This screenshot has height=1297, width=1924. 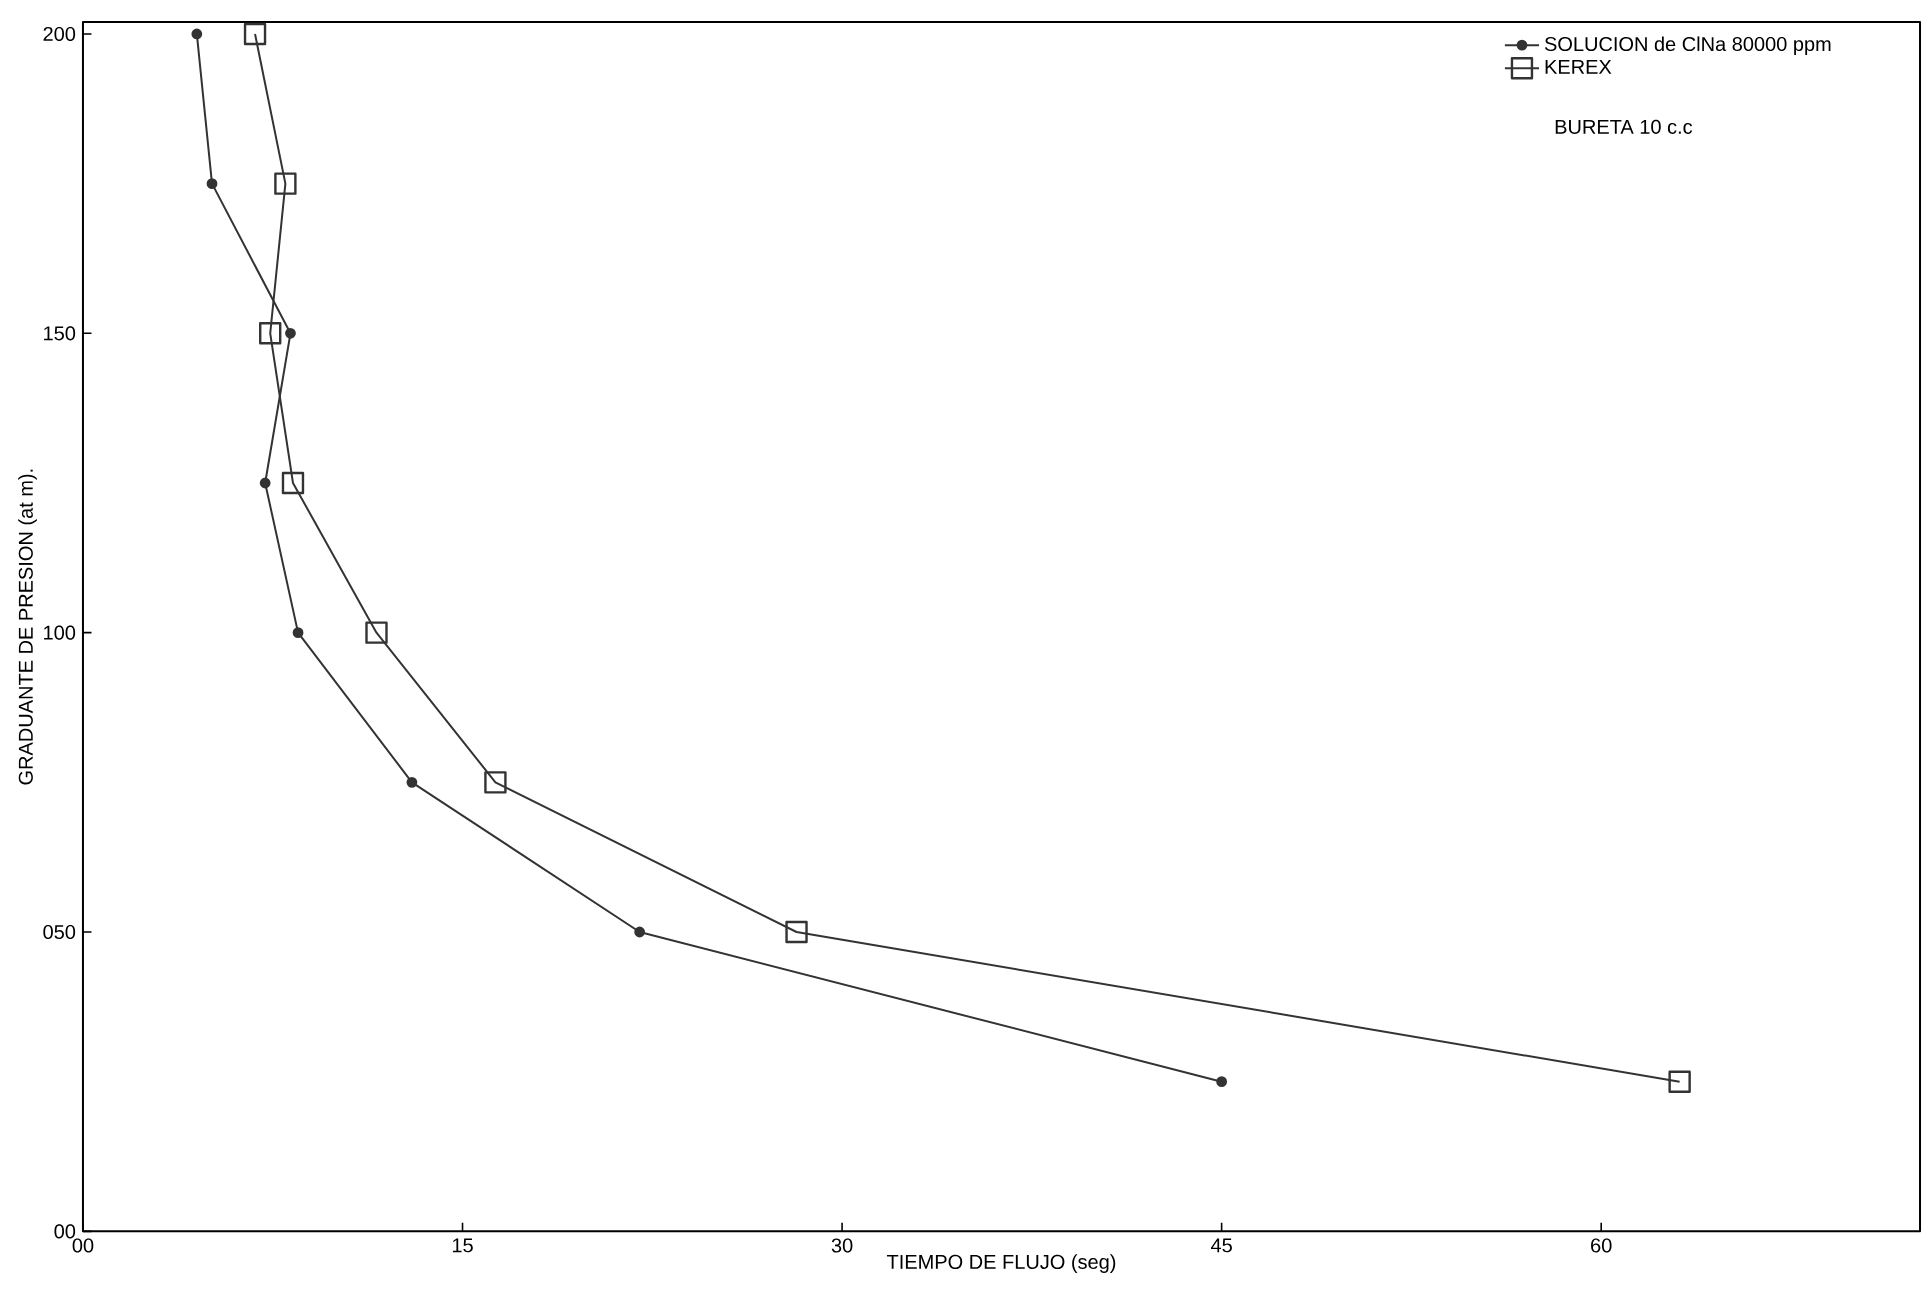 I want to click on y-axis-title: GRADUANTE DE PRESION (at m)., so click(x=27, y=627).